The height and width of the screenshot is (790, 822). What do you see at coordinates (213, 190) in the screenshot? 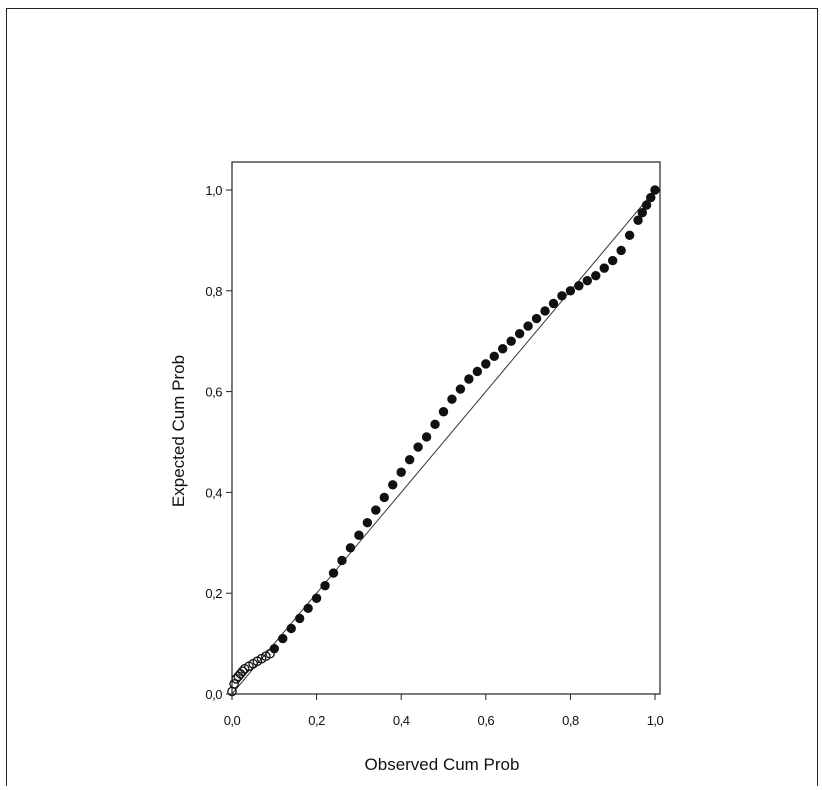
I see `y-tick-label: 1,0` at bounding box center [213, 190].